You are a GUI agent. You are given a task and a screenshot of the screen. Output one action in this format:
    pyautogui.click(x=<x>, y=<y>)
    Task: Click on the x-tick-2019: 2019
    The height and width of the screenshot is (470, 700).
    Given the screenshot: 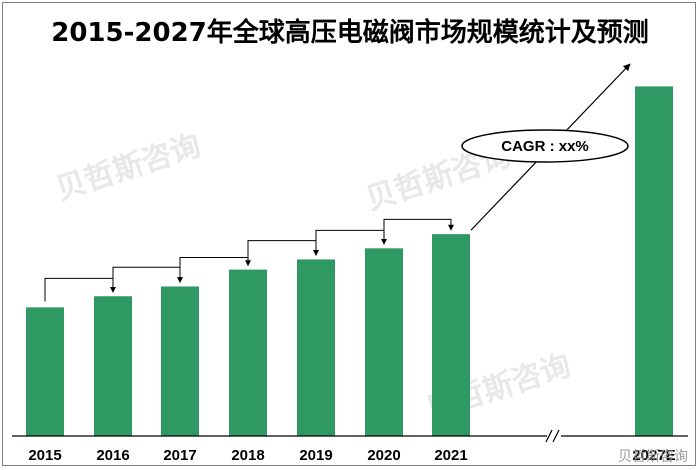 What is the action you would take?
    pyautogui.click(x=315, y=455)
    